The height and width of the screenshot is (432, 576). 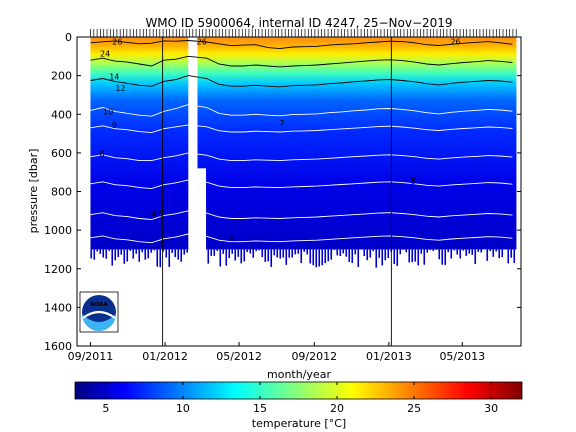 What do you see at coordinates (58, 346) in the screenshot?
I see `y-tick-label: 1600` at bounding box center [58, 346].